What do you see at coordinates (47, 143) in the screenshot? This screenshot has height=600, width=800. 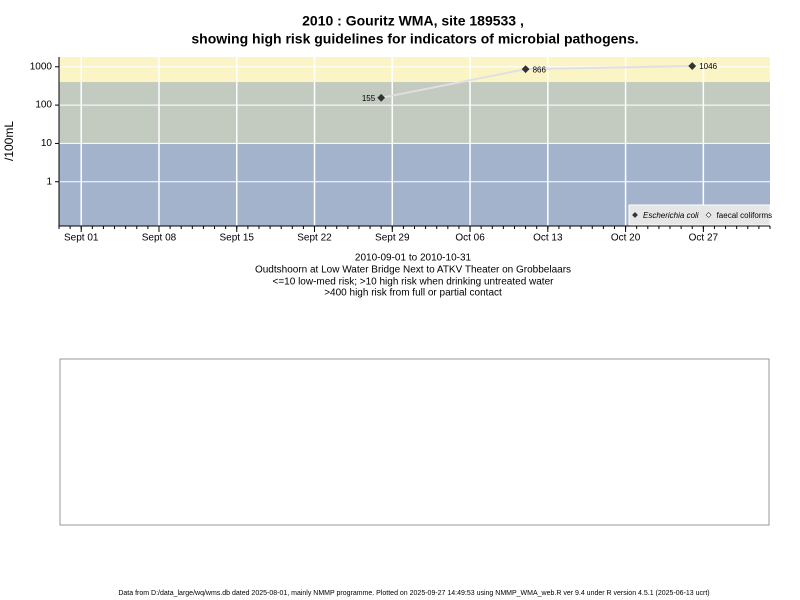 I see `y-tick-label: 10` at bounding box center [47, 143].